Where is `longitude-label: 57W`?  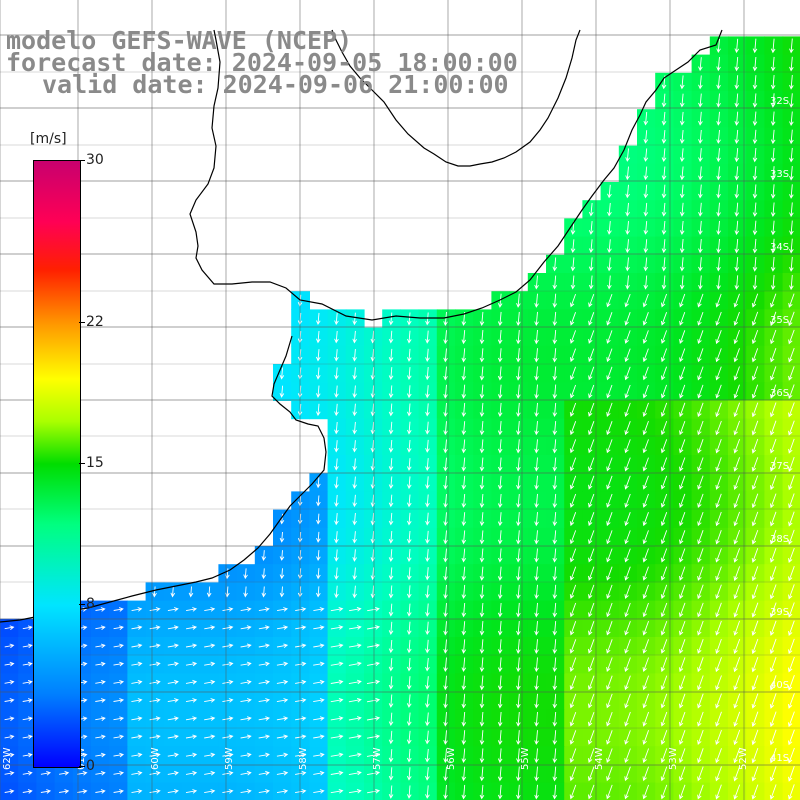
longitude-label: 57W is located at coordinates (377, 758).